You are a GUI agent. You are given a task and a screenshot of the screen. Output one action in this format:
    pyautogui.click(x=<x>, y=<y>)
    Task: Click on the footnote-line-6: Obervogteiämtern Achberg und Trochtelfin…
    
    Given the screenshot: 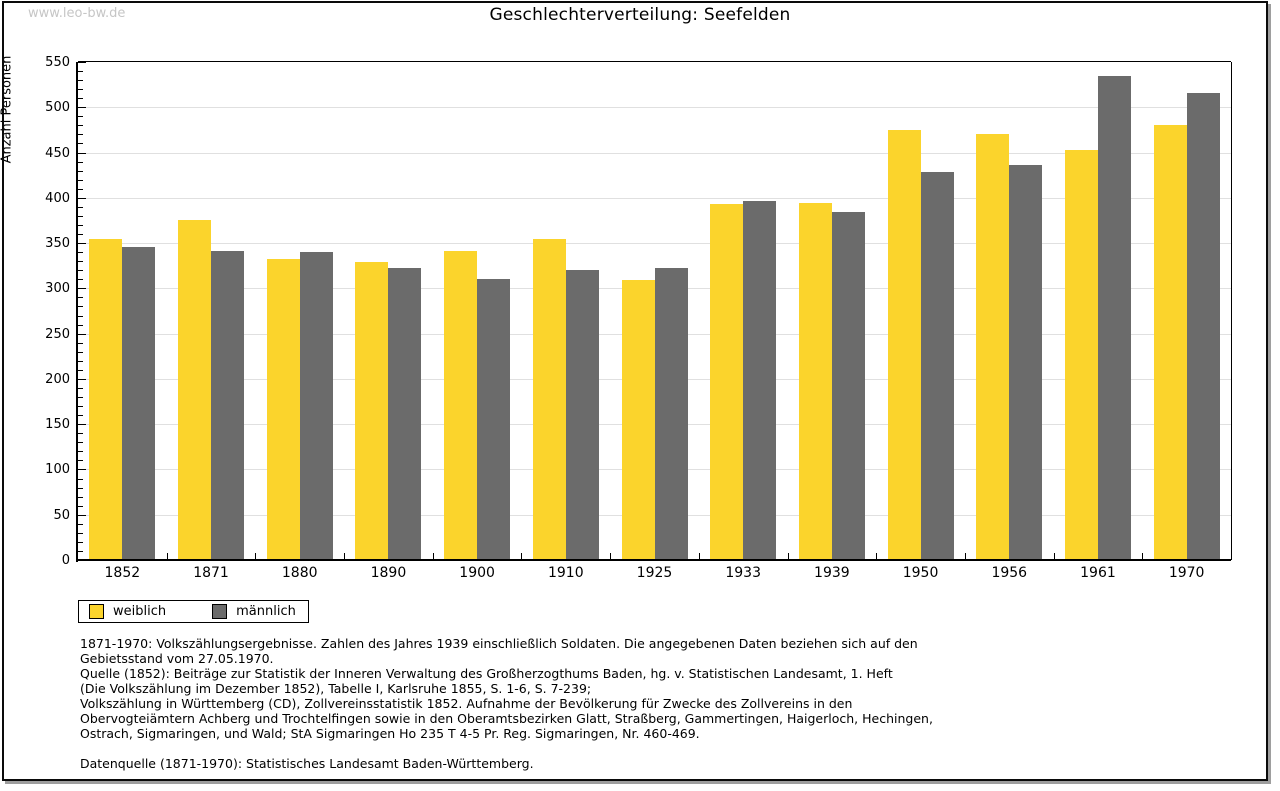 What is the action you would take?
    pyautogui.click(x=506, y=718)
    